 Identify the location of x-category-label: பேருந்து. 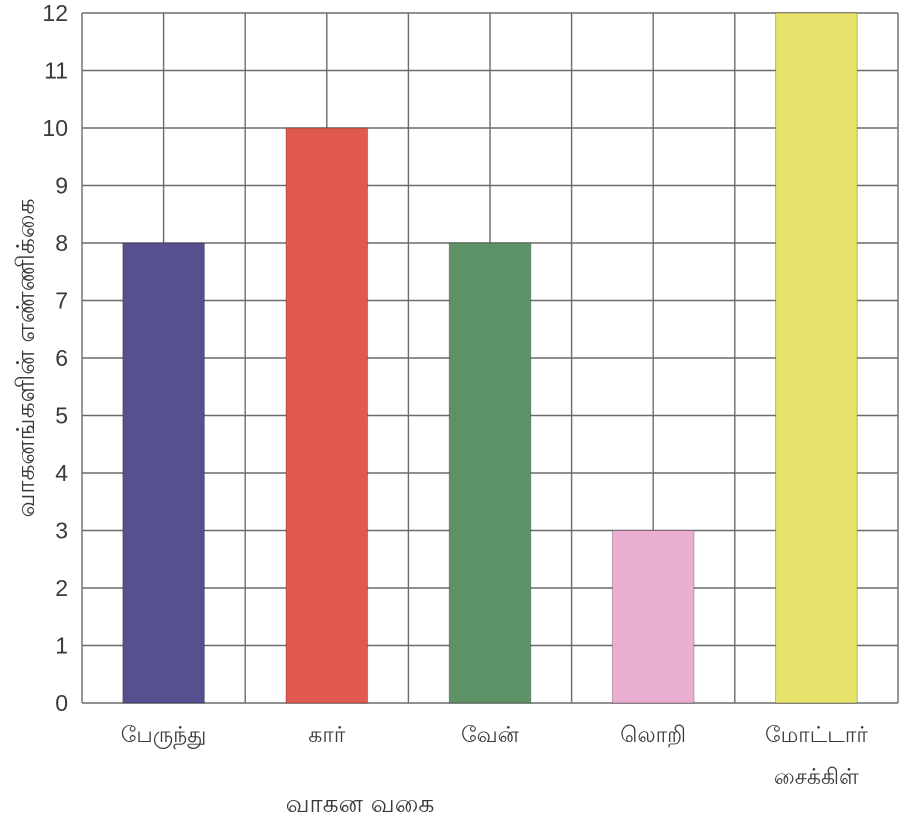
(164, 736).